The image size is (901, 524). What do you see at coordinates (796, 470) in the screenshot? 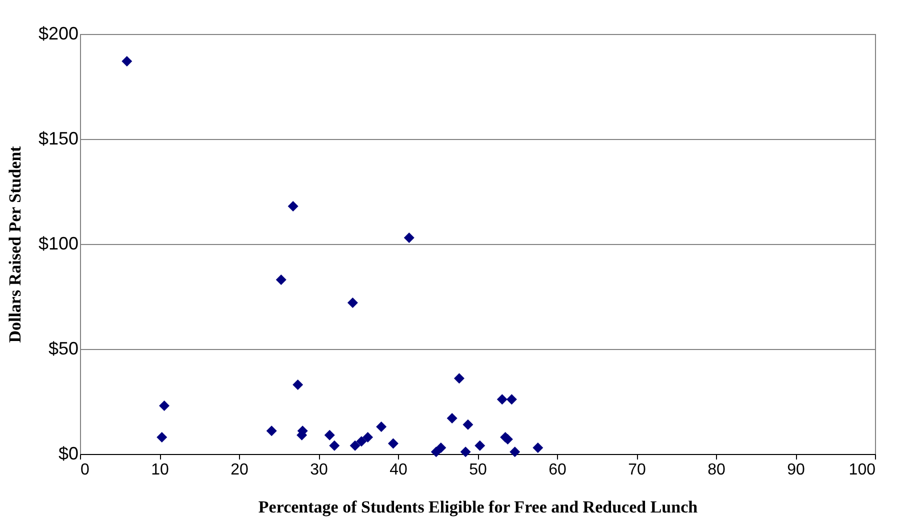
I see `x-tick-label: 90` at bounding box center [796, 470].